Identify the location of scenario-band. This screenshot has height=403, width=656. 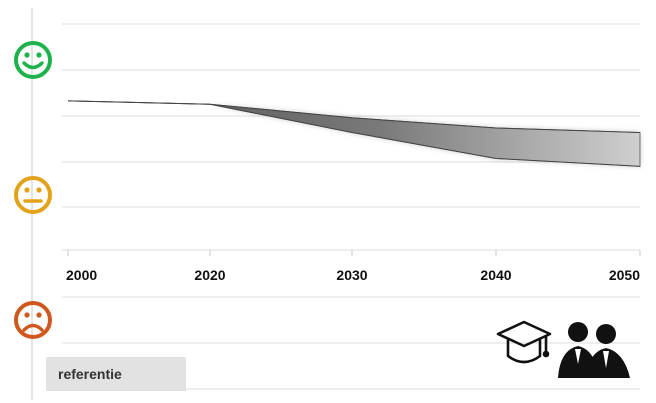
(354, 133).